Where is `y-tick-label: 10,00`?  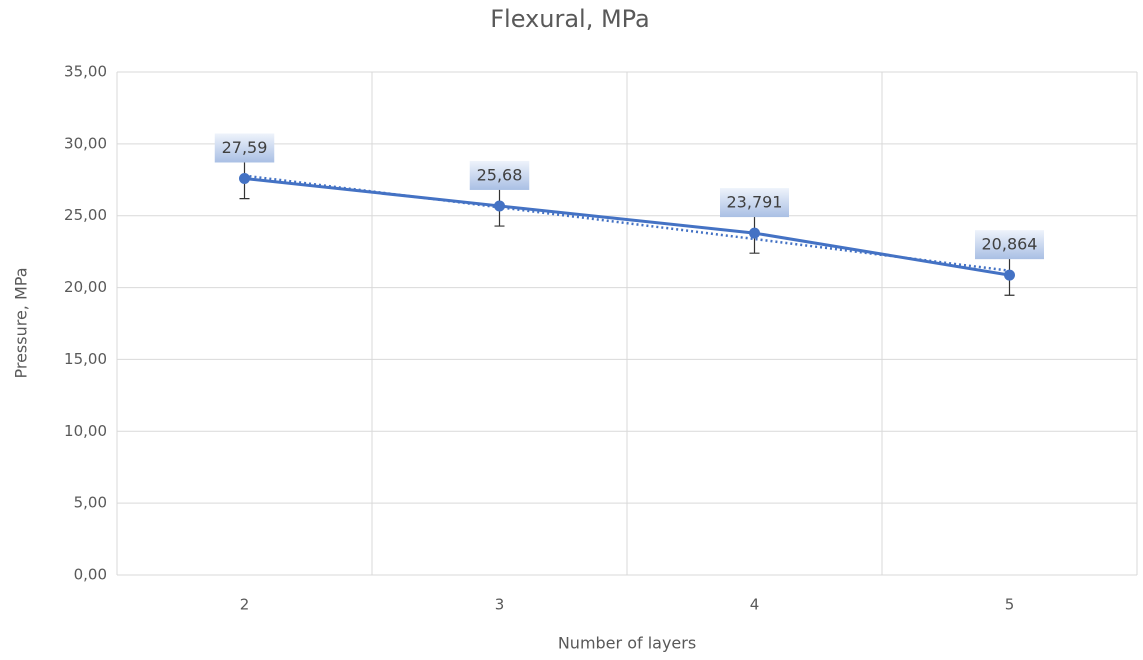
y-tick-label: 10,00 is located at coordinates (85, 431).